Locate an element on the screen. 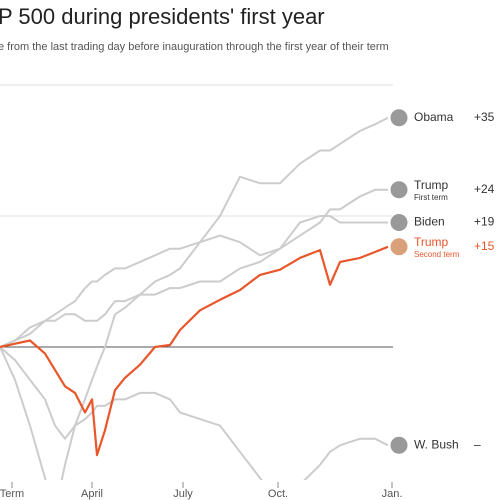  legend-name: W. Bush is located at coordinates (436, 444).